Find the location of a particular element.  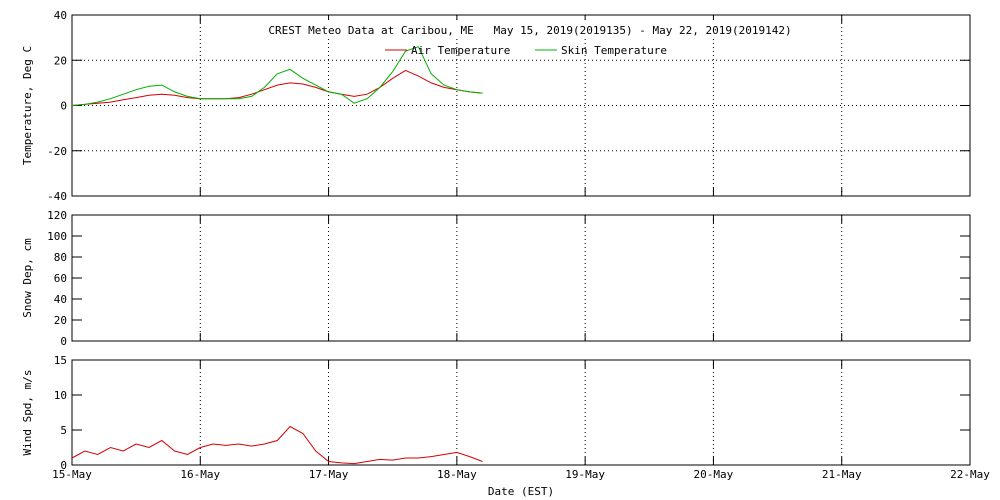

y-tick-label: 10 is located at coordinates (60, 395).